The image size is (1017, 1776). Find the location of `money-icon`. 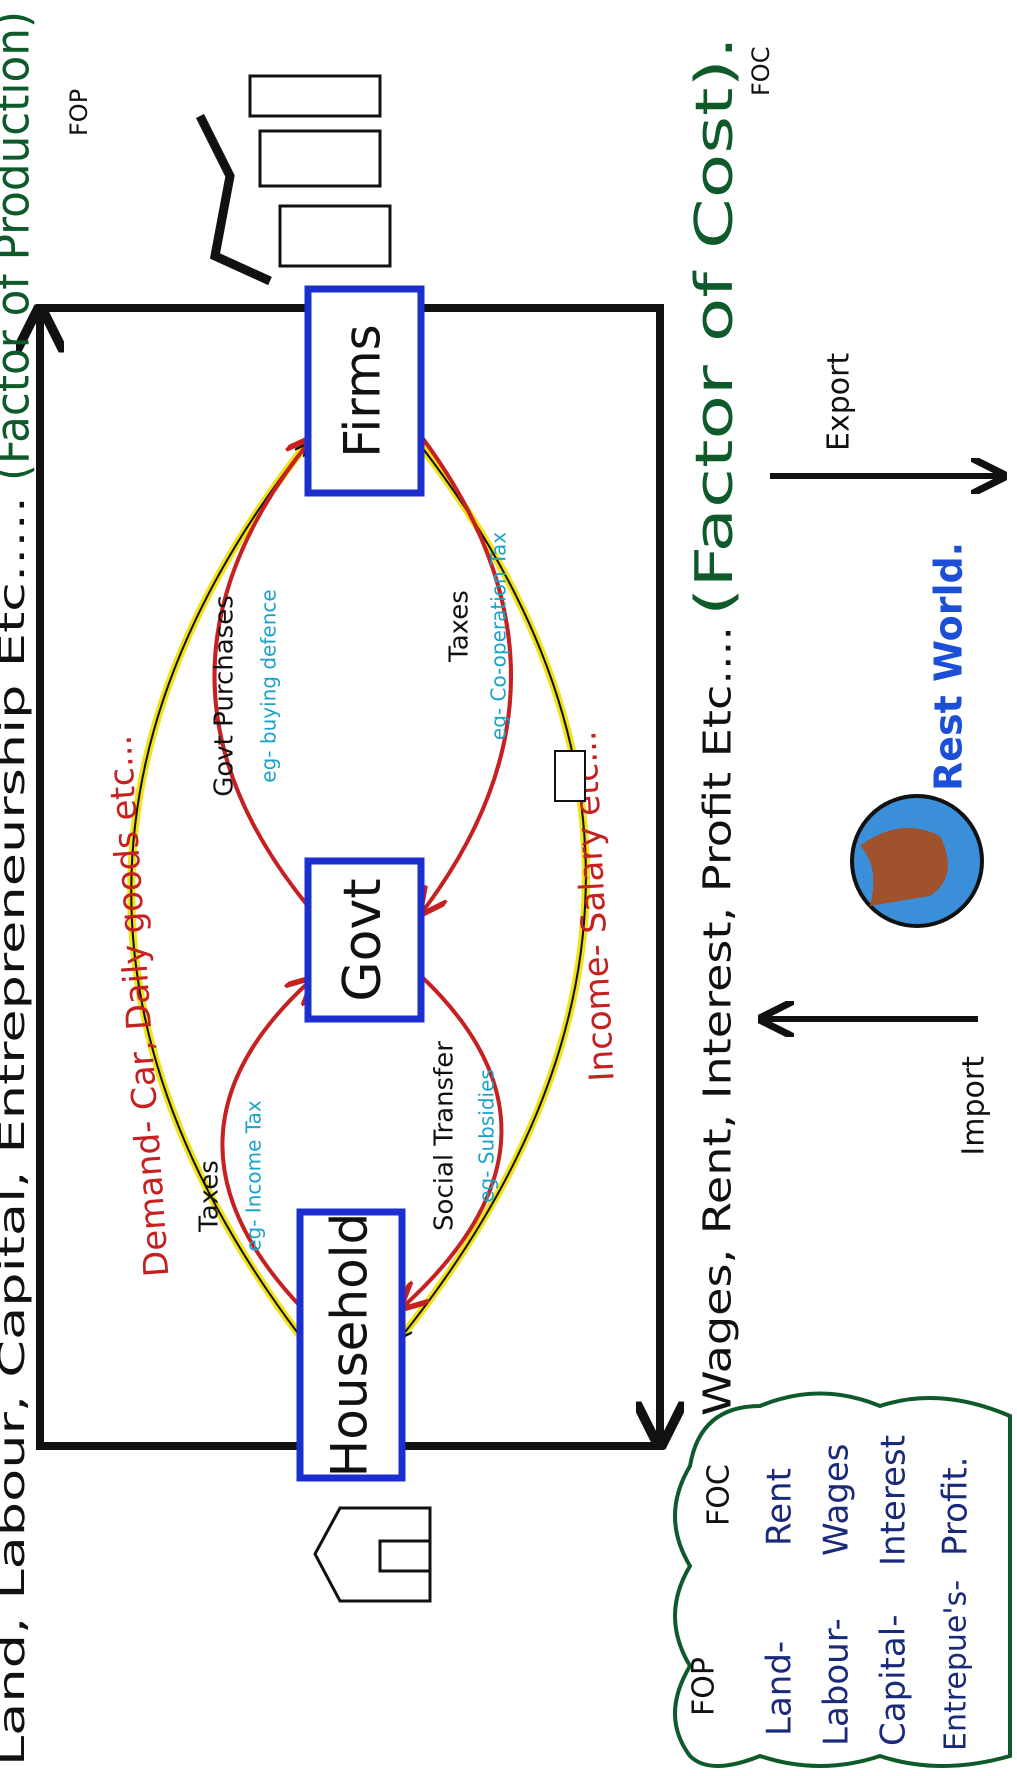

money-icon is located at coordinates (570, 776).